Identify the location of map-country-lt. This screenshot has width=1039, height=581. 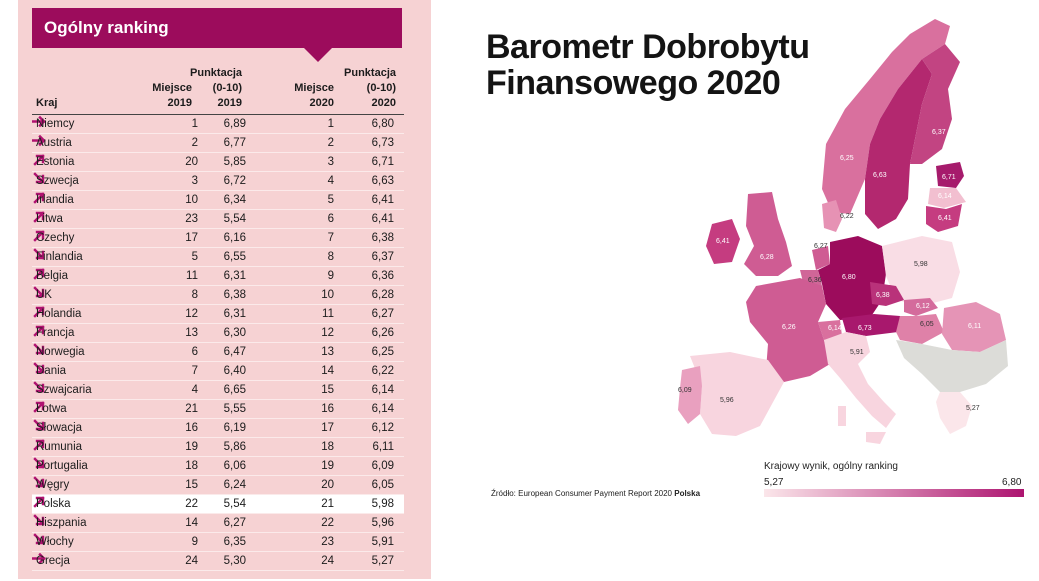
(944, 218).